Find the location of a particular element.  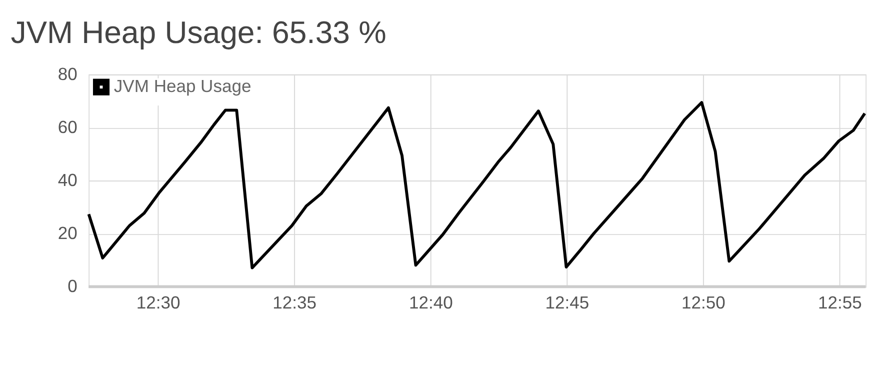

legend-label: JVM Heap Usage is located at coordinates (183, 86).